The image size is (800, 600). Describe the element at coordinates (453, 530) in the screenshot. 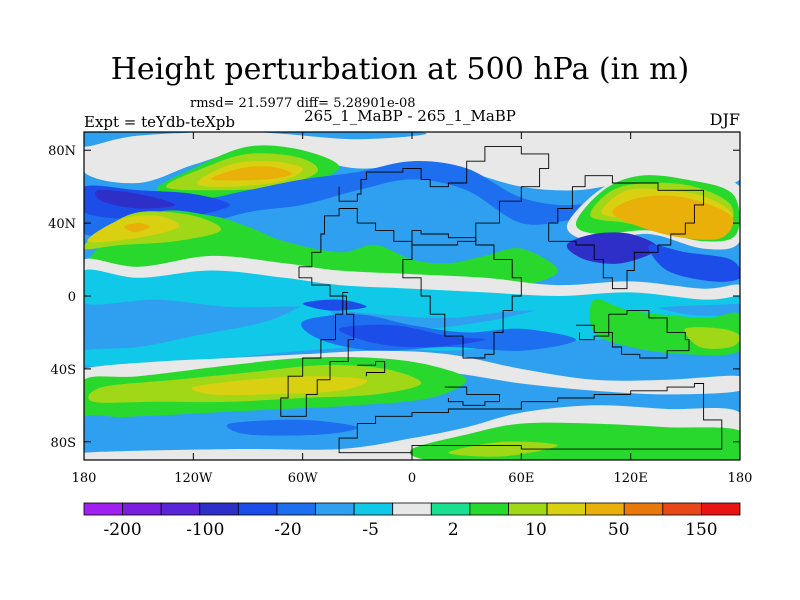

I see `colorbar-label: 2` at that location.